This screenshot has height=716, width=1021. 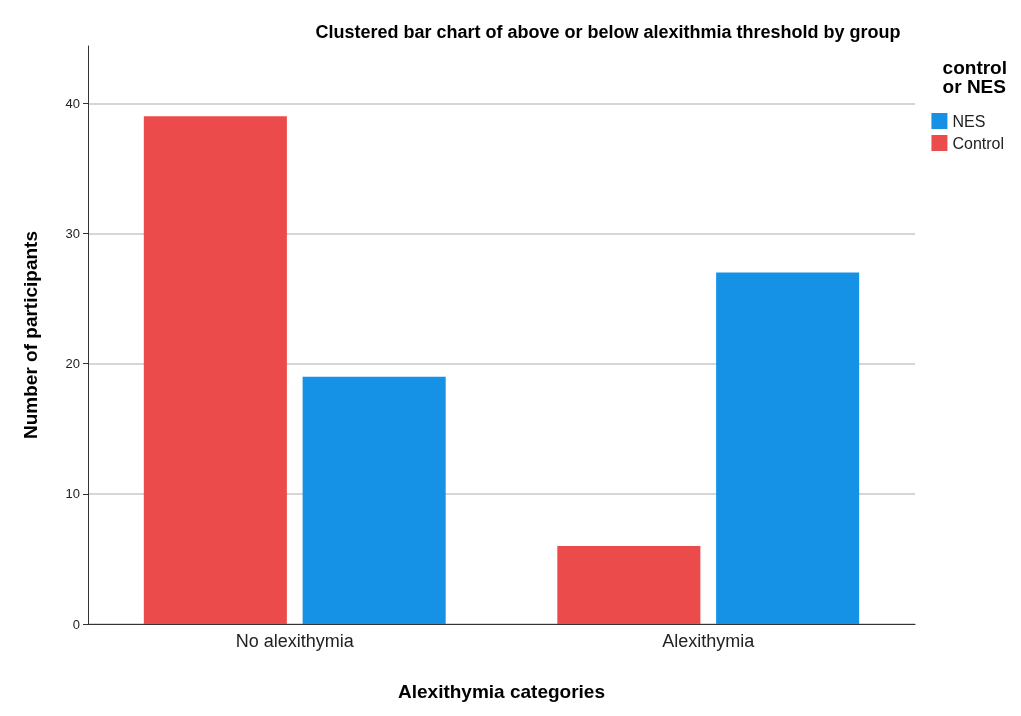 What do you see at coordinates (72, 103) in the screenshot?
I see `y-tick-label: 40` at bounding box center [72, 103].